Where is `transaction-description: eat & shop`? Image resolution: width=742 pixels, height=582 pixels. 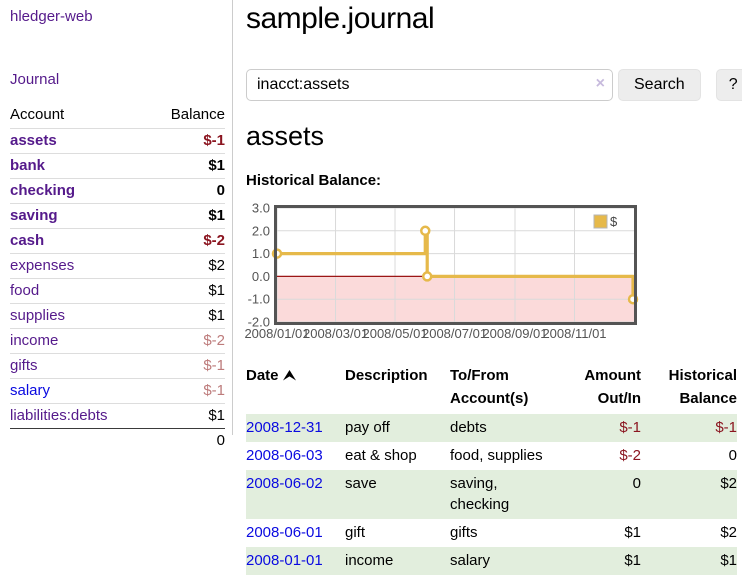 transaction-description: eat & shop is located at coordinates (381, 455).